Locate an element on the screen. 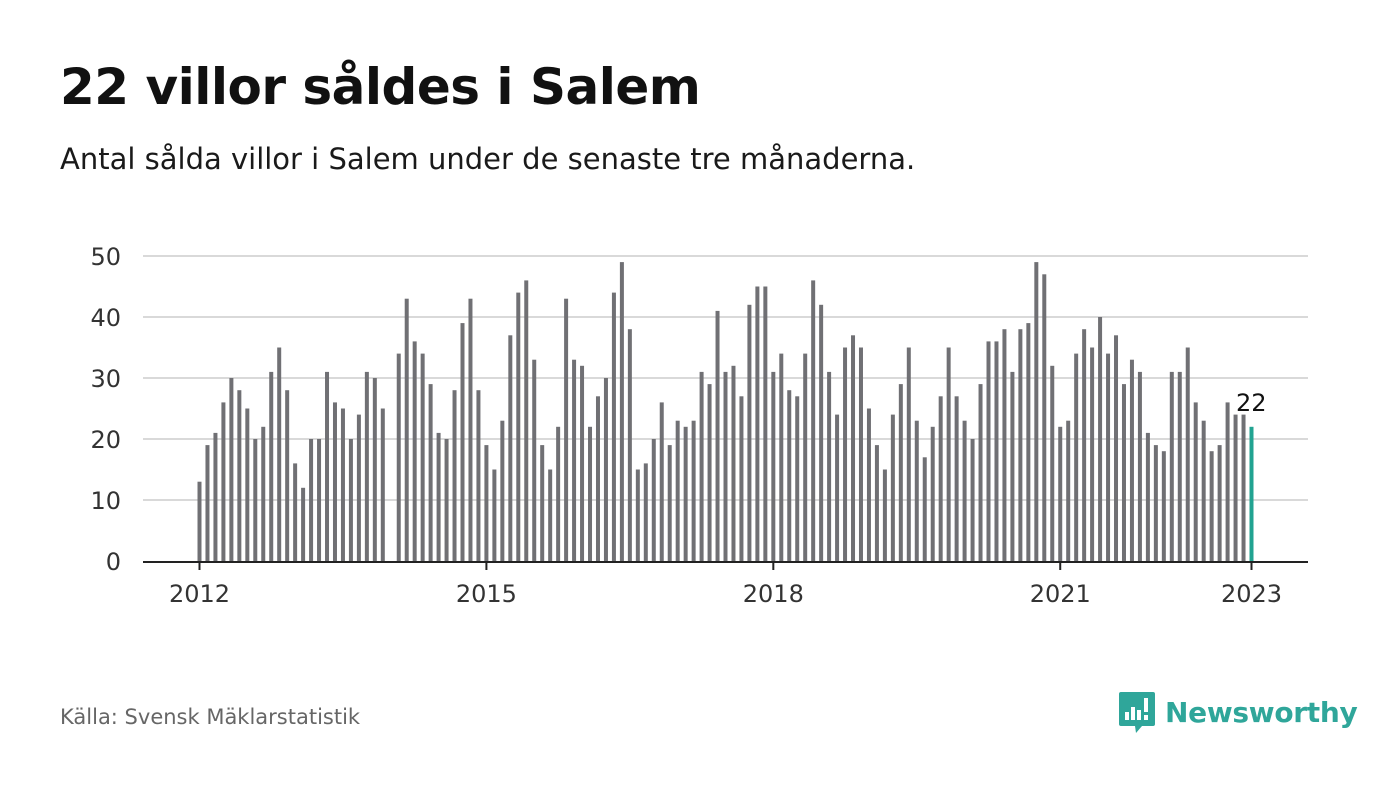 This screenshot has width=1400, height=794. chart-title: 22 villor såldes i Salem is located at coordinates (380, 87).